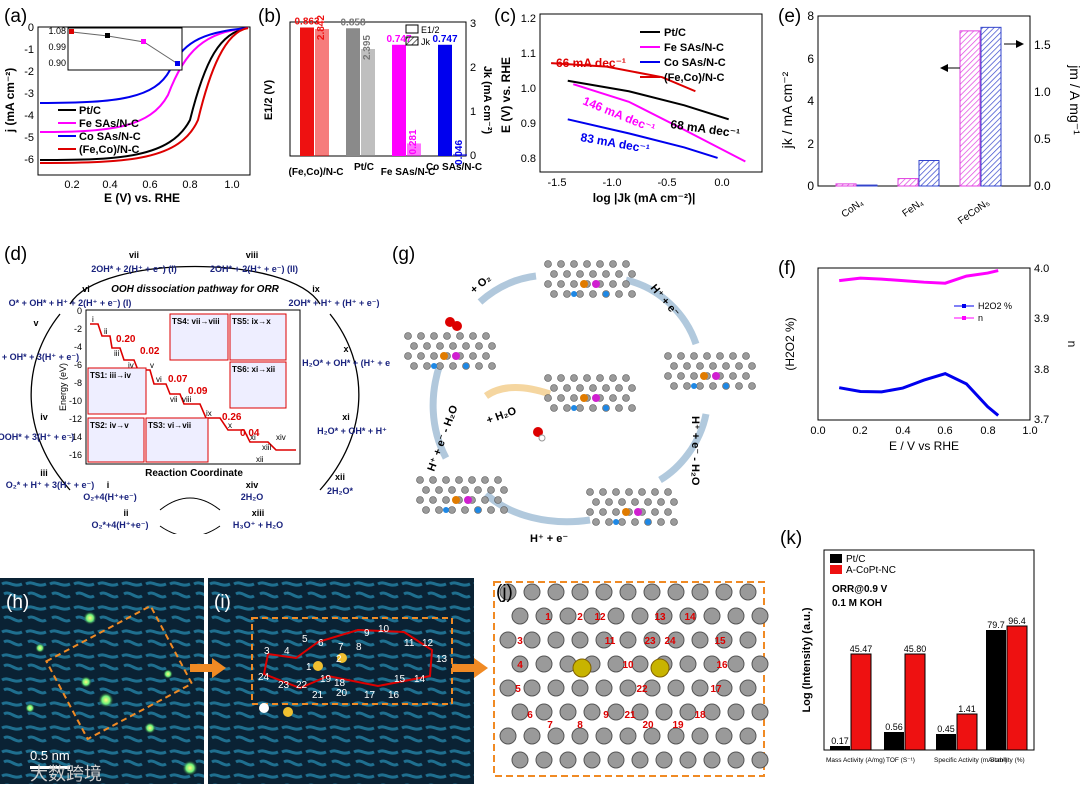 The height and width of the screenshot is (786, 1080). I want to click on k-ylabel: Log (Intensity) (a.u.), so click(807, 659).